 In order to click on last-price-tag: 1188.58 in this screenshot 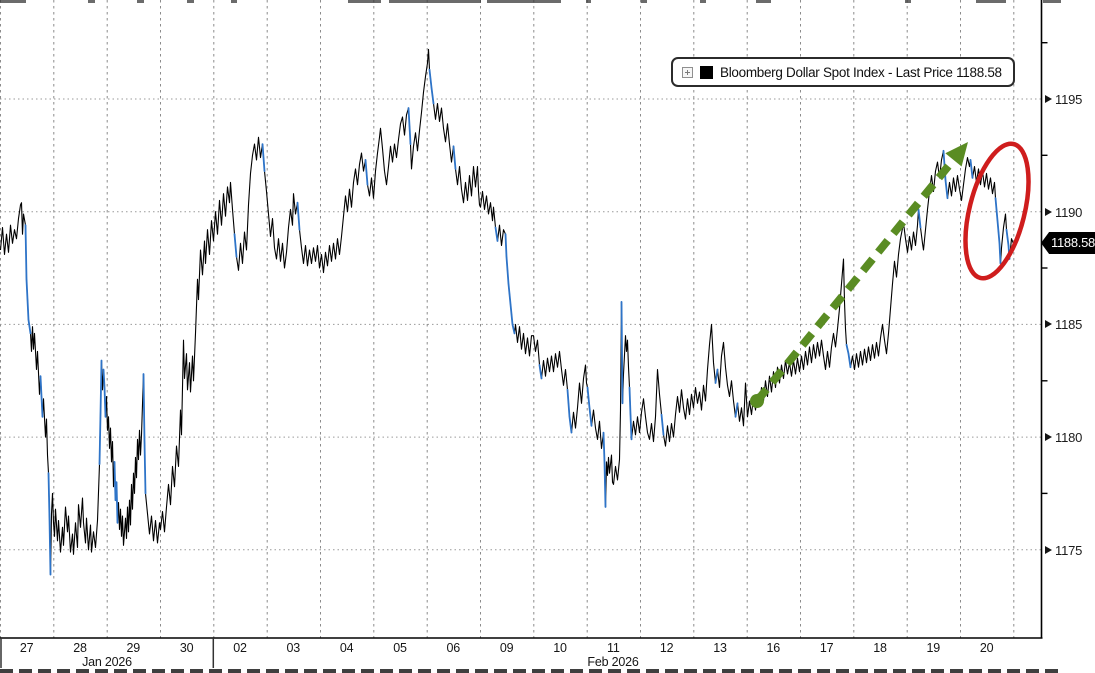, I will do `click(1068, 243)`.